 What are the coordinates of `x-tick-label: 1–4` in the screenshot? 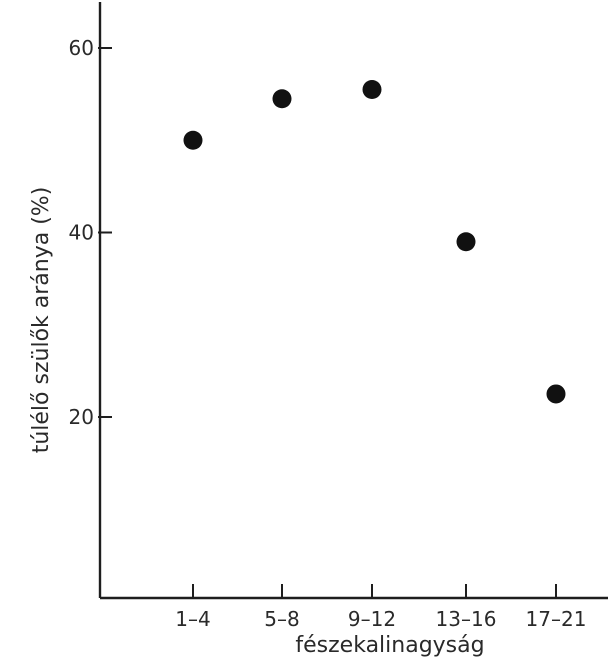 It's located at (192, 619).